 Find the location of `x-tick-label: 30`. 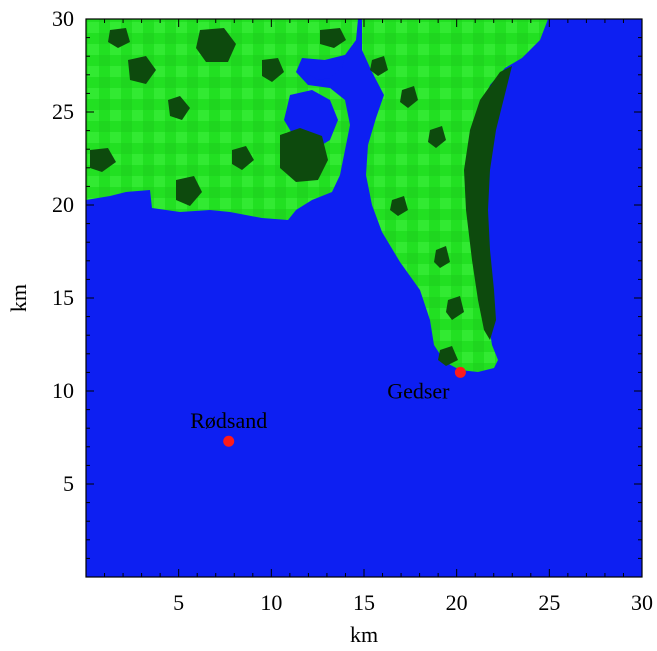

x-tick-label: 30 is located at coordinates (642, 602).